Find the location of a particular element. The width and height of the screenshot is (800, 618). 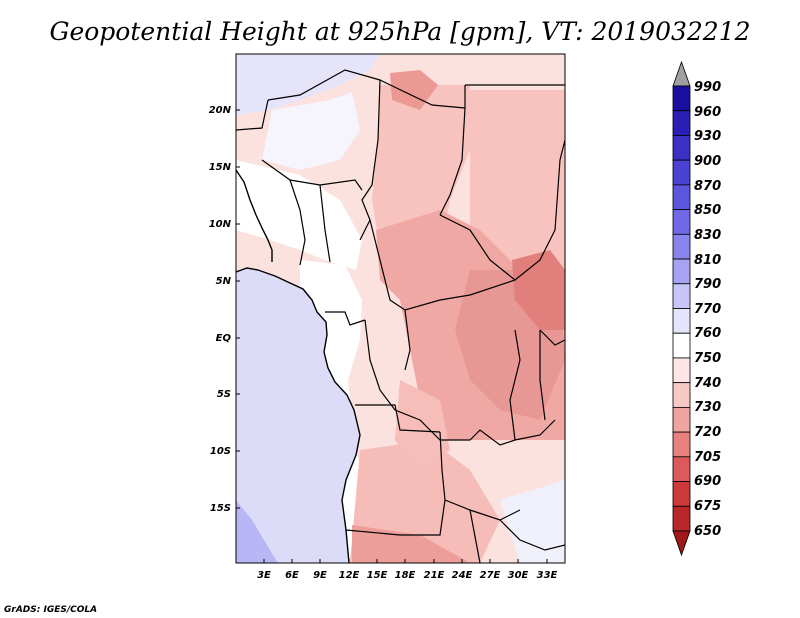

lat-label: 5S is located at coordinates (224, 394).